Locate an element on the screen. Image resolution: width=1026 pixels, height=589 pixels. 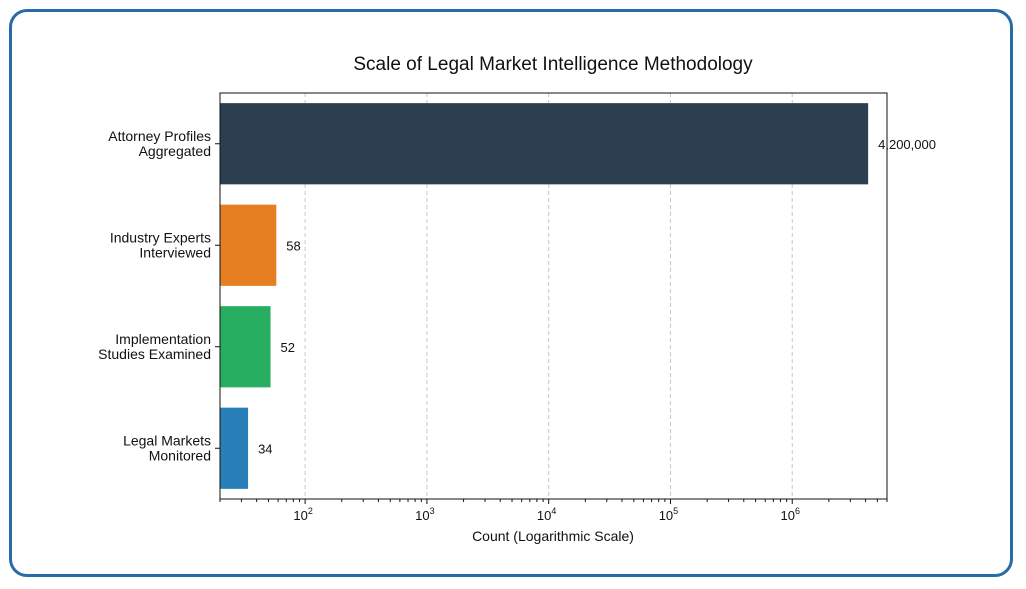
x-tick-label: 10⁶ is located at coordinates (789, 514).